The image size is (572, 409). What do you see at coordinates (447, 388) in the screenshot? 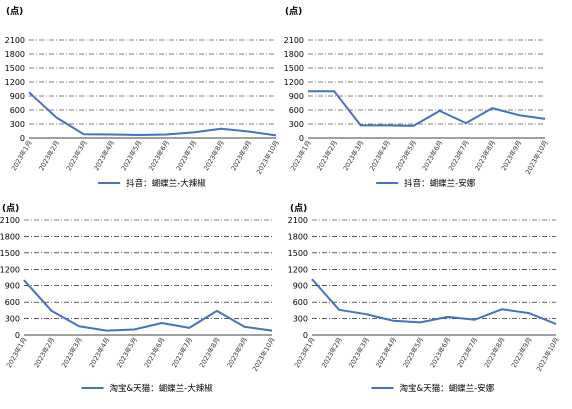
I see `legend-label: 淘宝&天猫：蝴蝶兰-安娜` at bounding box center [447, 388].